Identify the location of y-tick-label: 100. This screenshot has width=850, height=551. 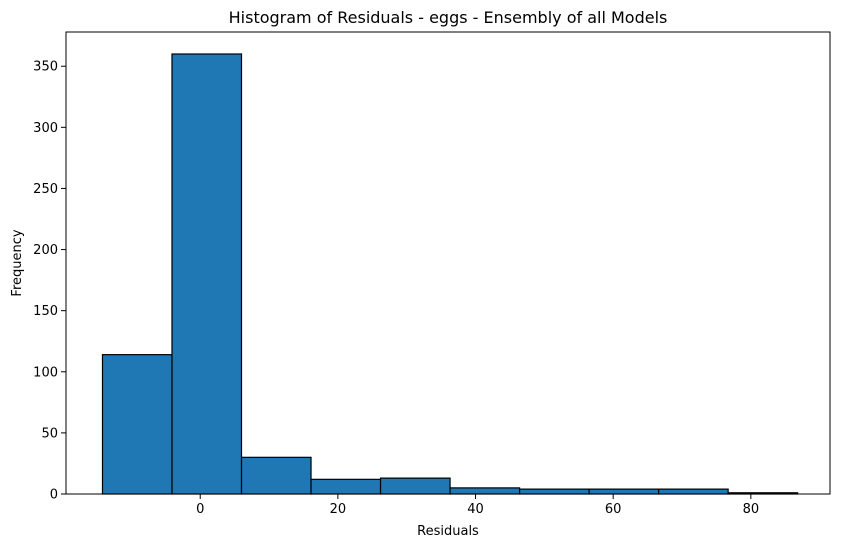
(45, 372).